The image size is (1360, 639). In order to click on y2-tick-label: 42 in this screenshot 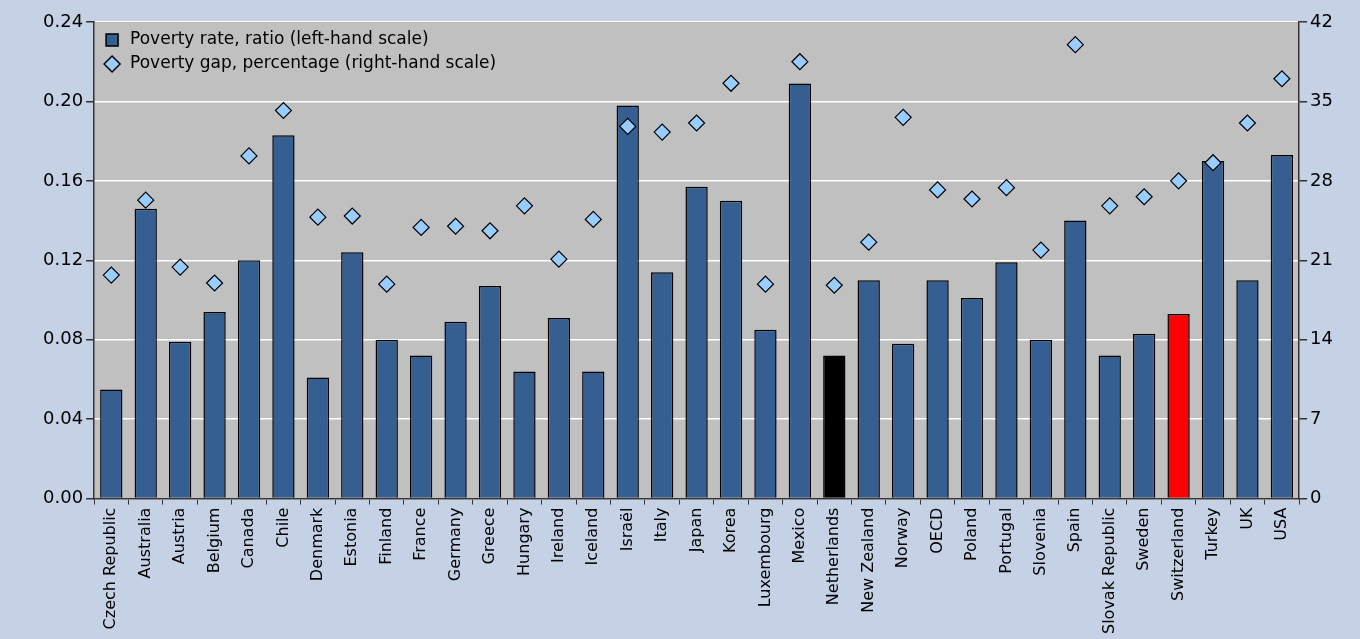, I will do `click(1321, 20)`.